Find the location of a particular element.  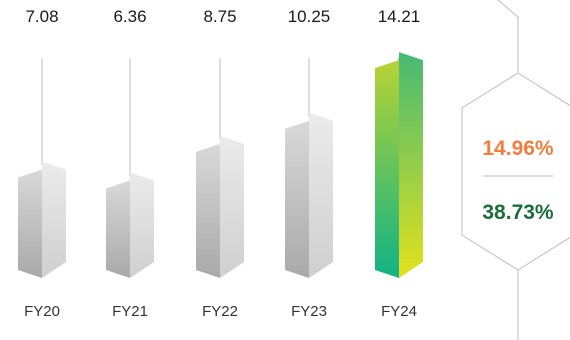

bar-left-face-fy21 is located at coordinates (118, 229).